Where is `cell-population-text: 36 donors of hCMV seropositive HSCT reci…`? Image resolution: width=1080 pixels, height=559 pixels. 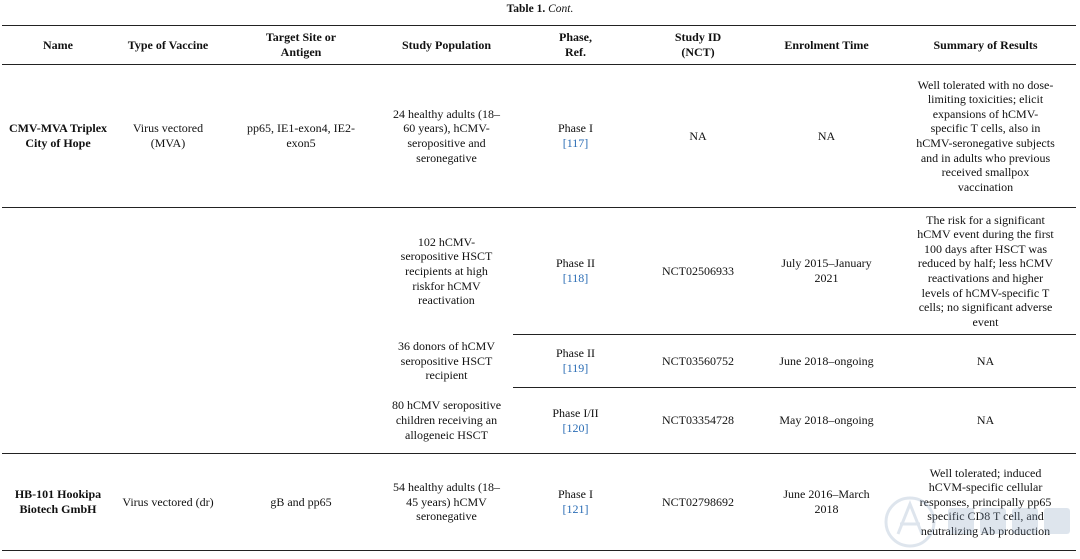
cell-population-text: 36 donors of hCMV seropositive HSCT reci… is located at coordinates (446, 361).